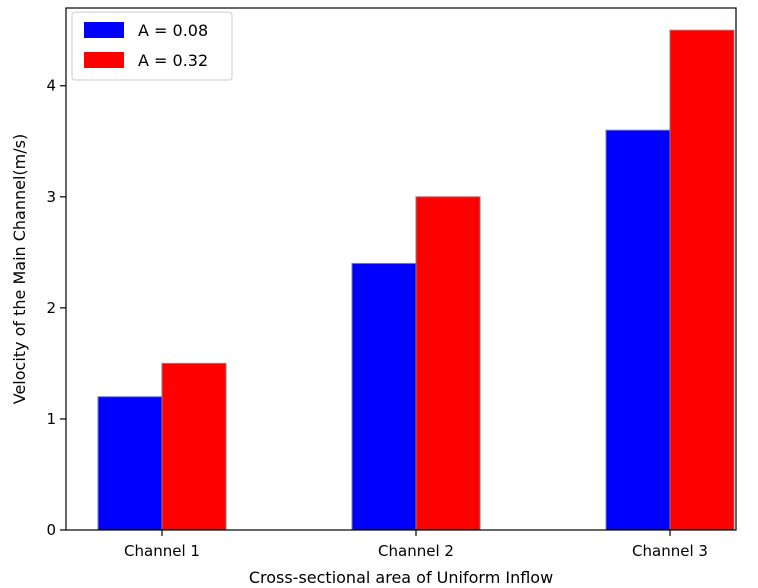 The image size is (758, 588). What do you see at coordinates (51, 308) in the screenshot?
I see `y-tick-label: 2` at bounding box center [51, 308].